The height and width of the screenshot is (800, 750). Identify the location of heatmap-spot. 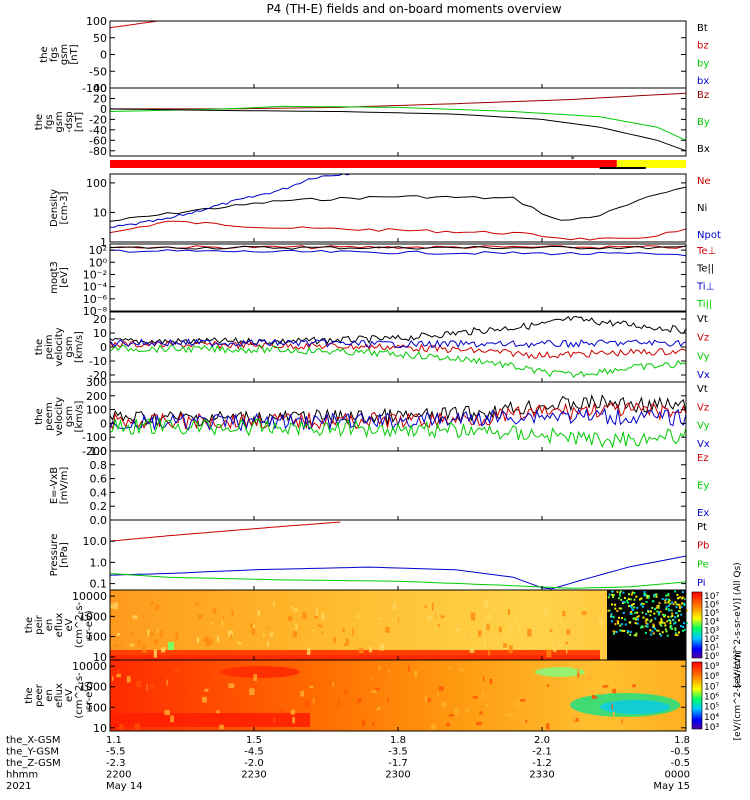
(171, 646).